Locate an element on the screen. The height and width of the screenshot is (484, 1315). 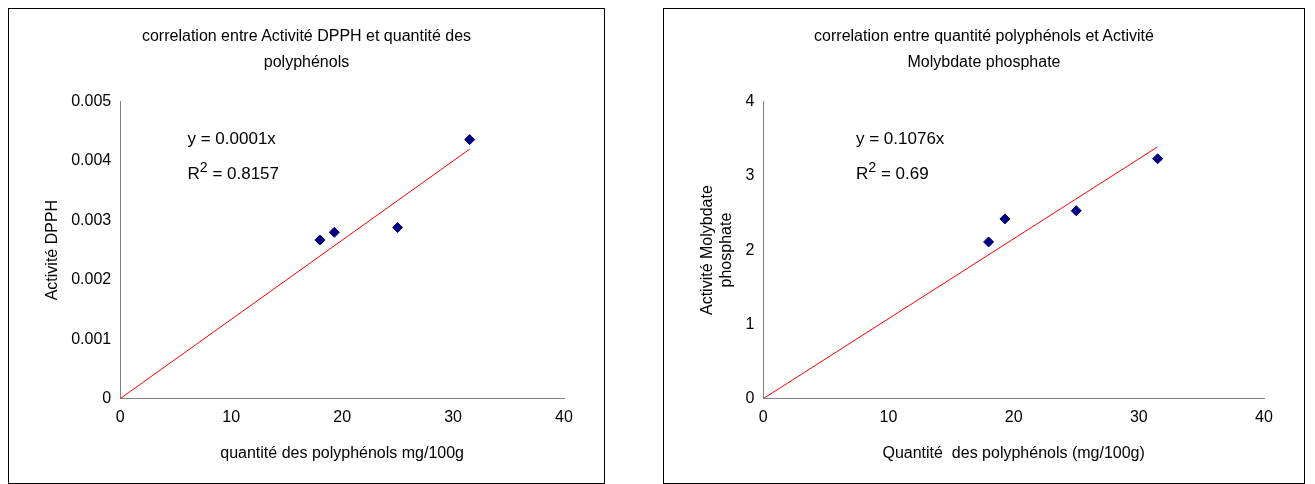
x-axis-title: Quantité des polyphénols (mg/100g) is located at coordinates (1013, 452).